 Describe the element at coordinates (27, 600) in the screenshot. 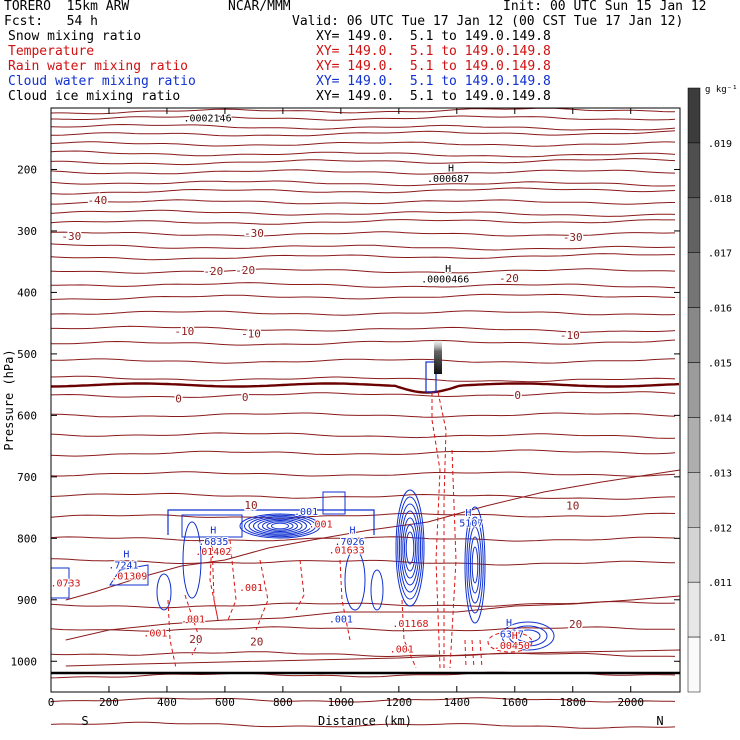

I see `y-tick-label: 900` at that location.